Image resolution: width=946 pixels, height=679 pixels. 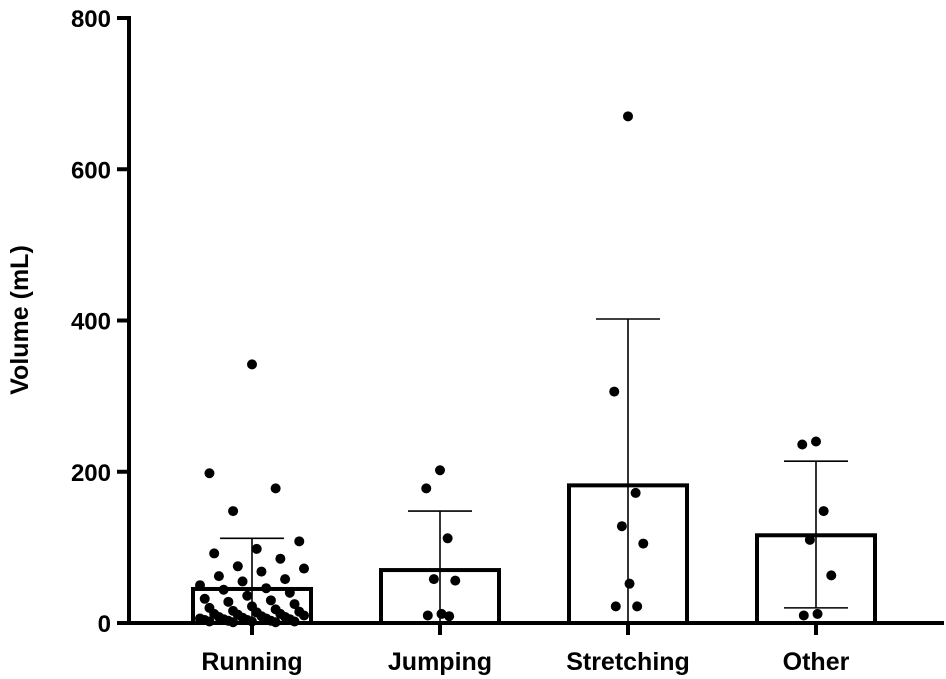 What do you see at coordinates (816, 662) in the screenshot?
I see `x-tick-label: Other` at bounding box center [816, 662].